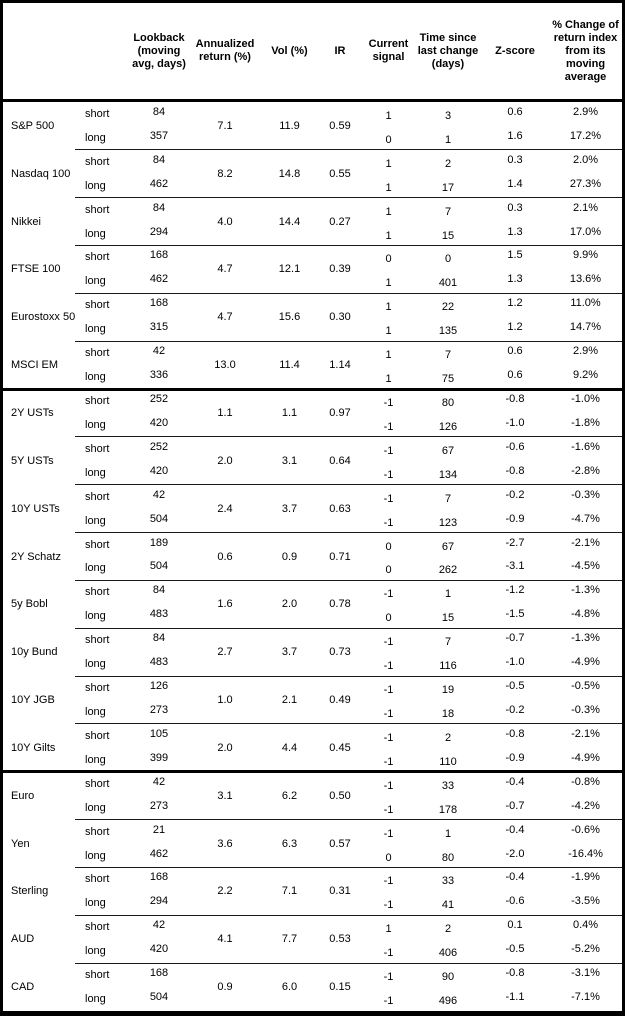 This screenshot has width=625, height=1016. Describe the element at coordinates (388, 126) in the screenshot. I see `current-signal-values: 1 0` at that location.